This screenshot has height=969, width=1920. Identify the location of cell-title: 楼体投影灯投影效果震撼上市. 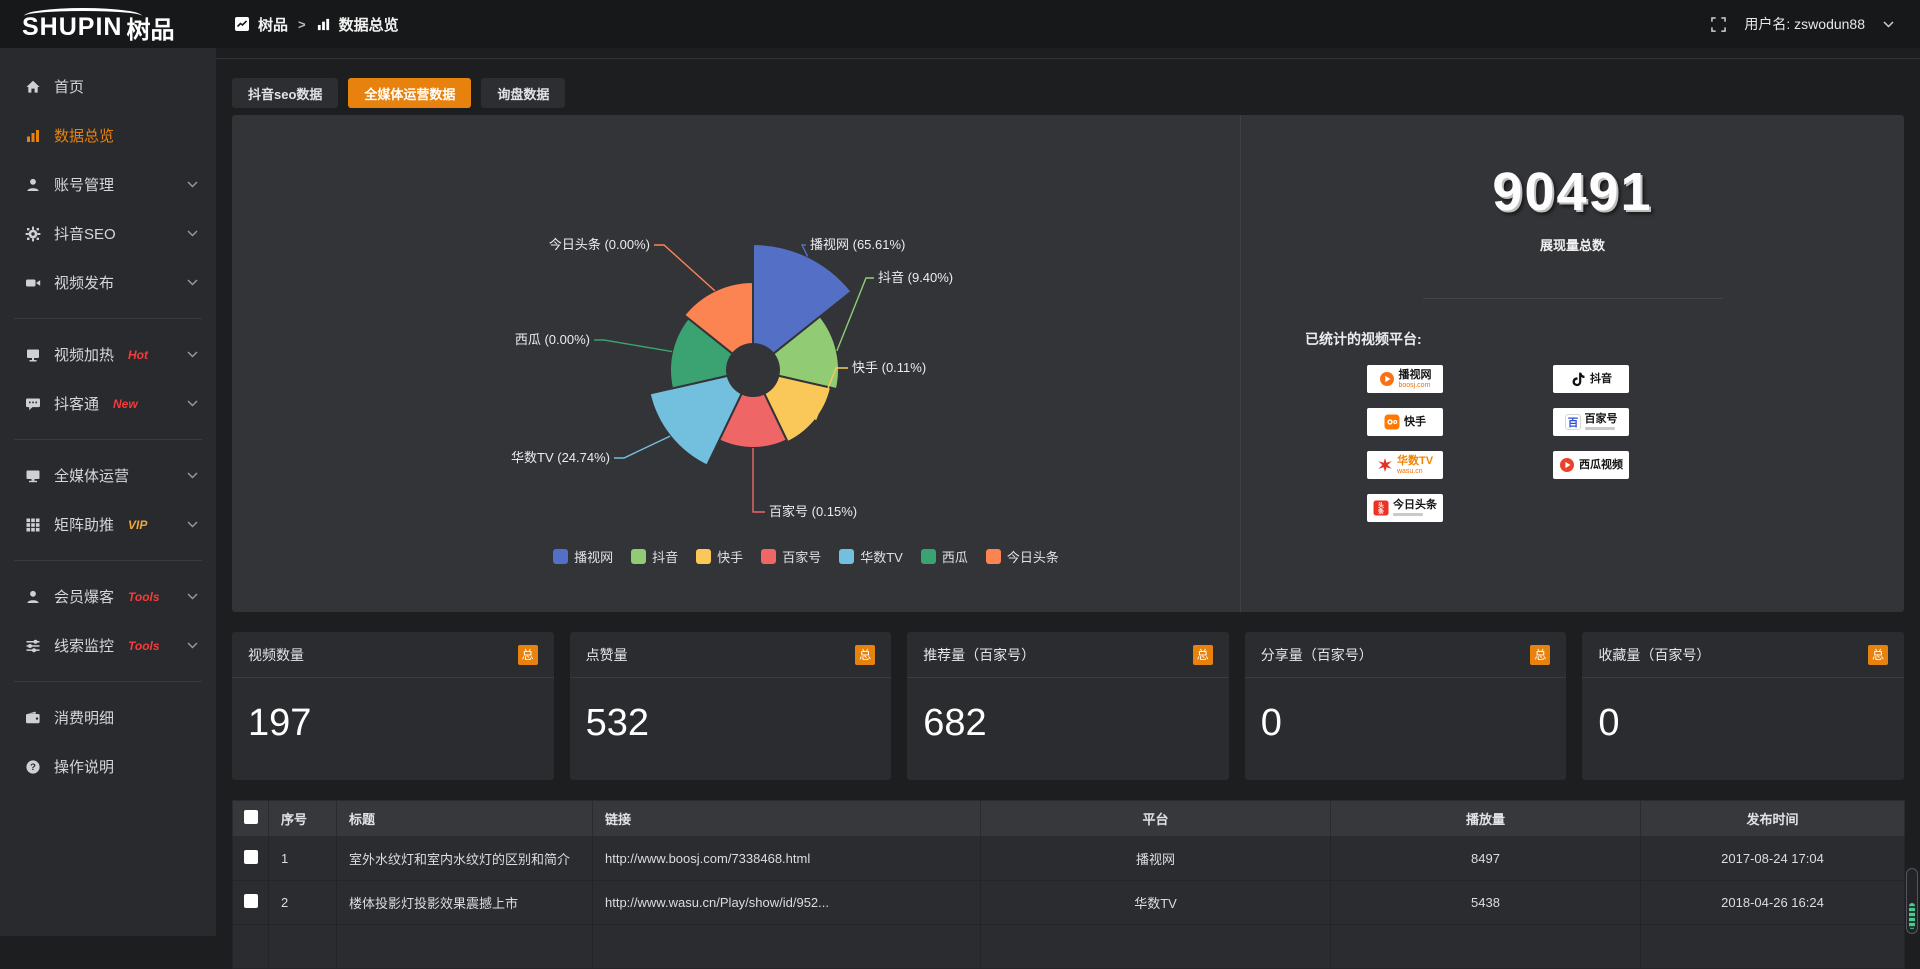
(465, 903).